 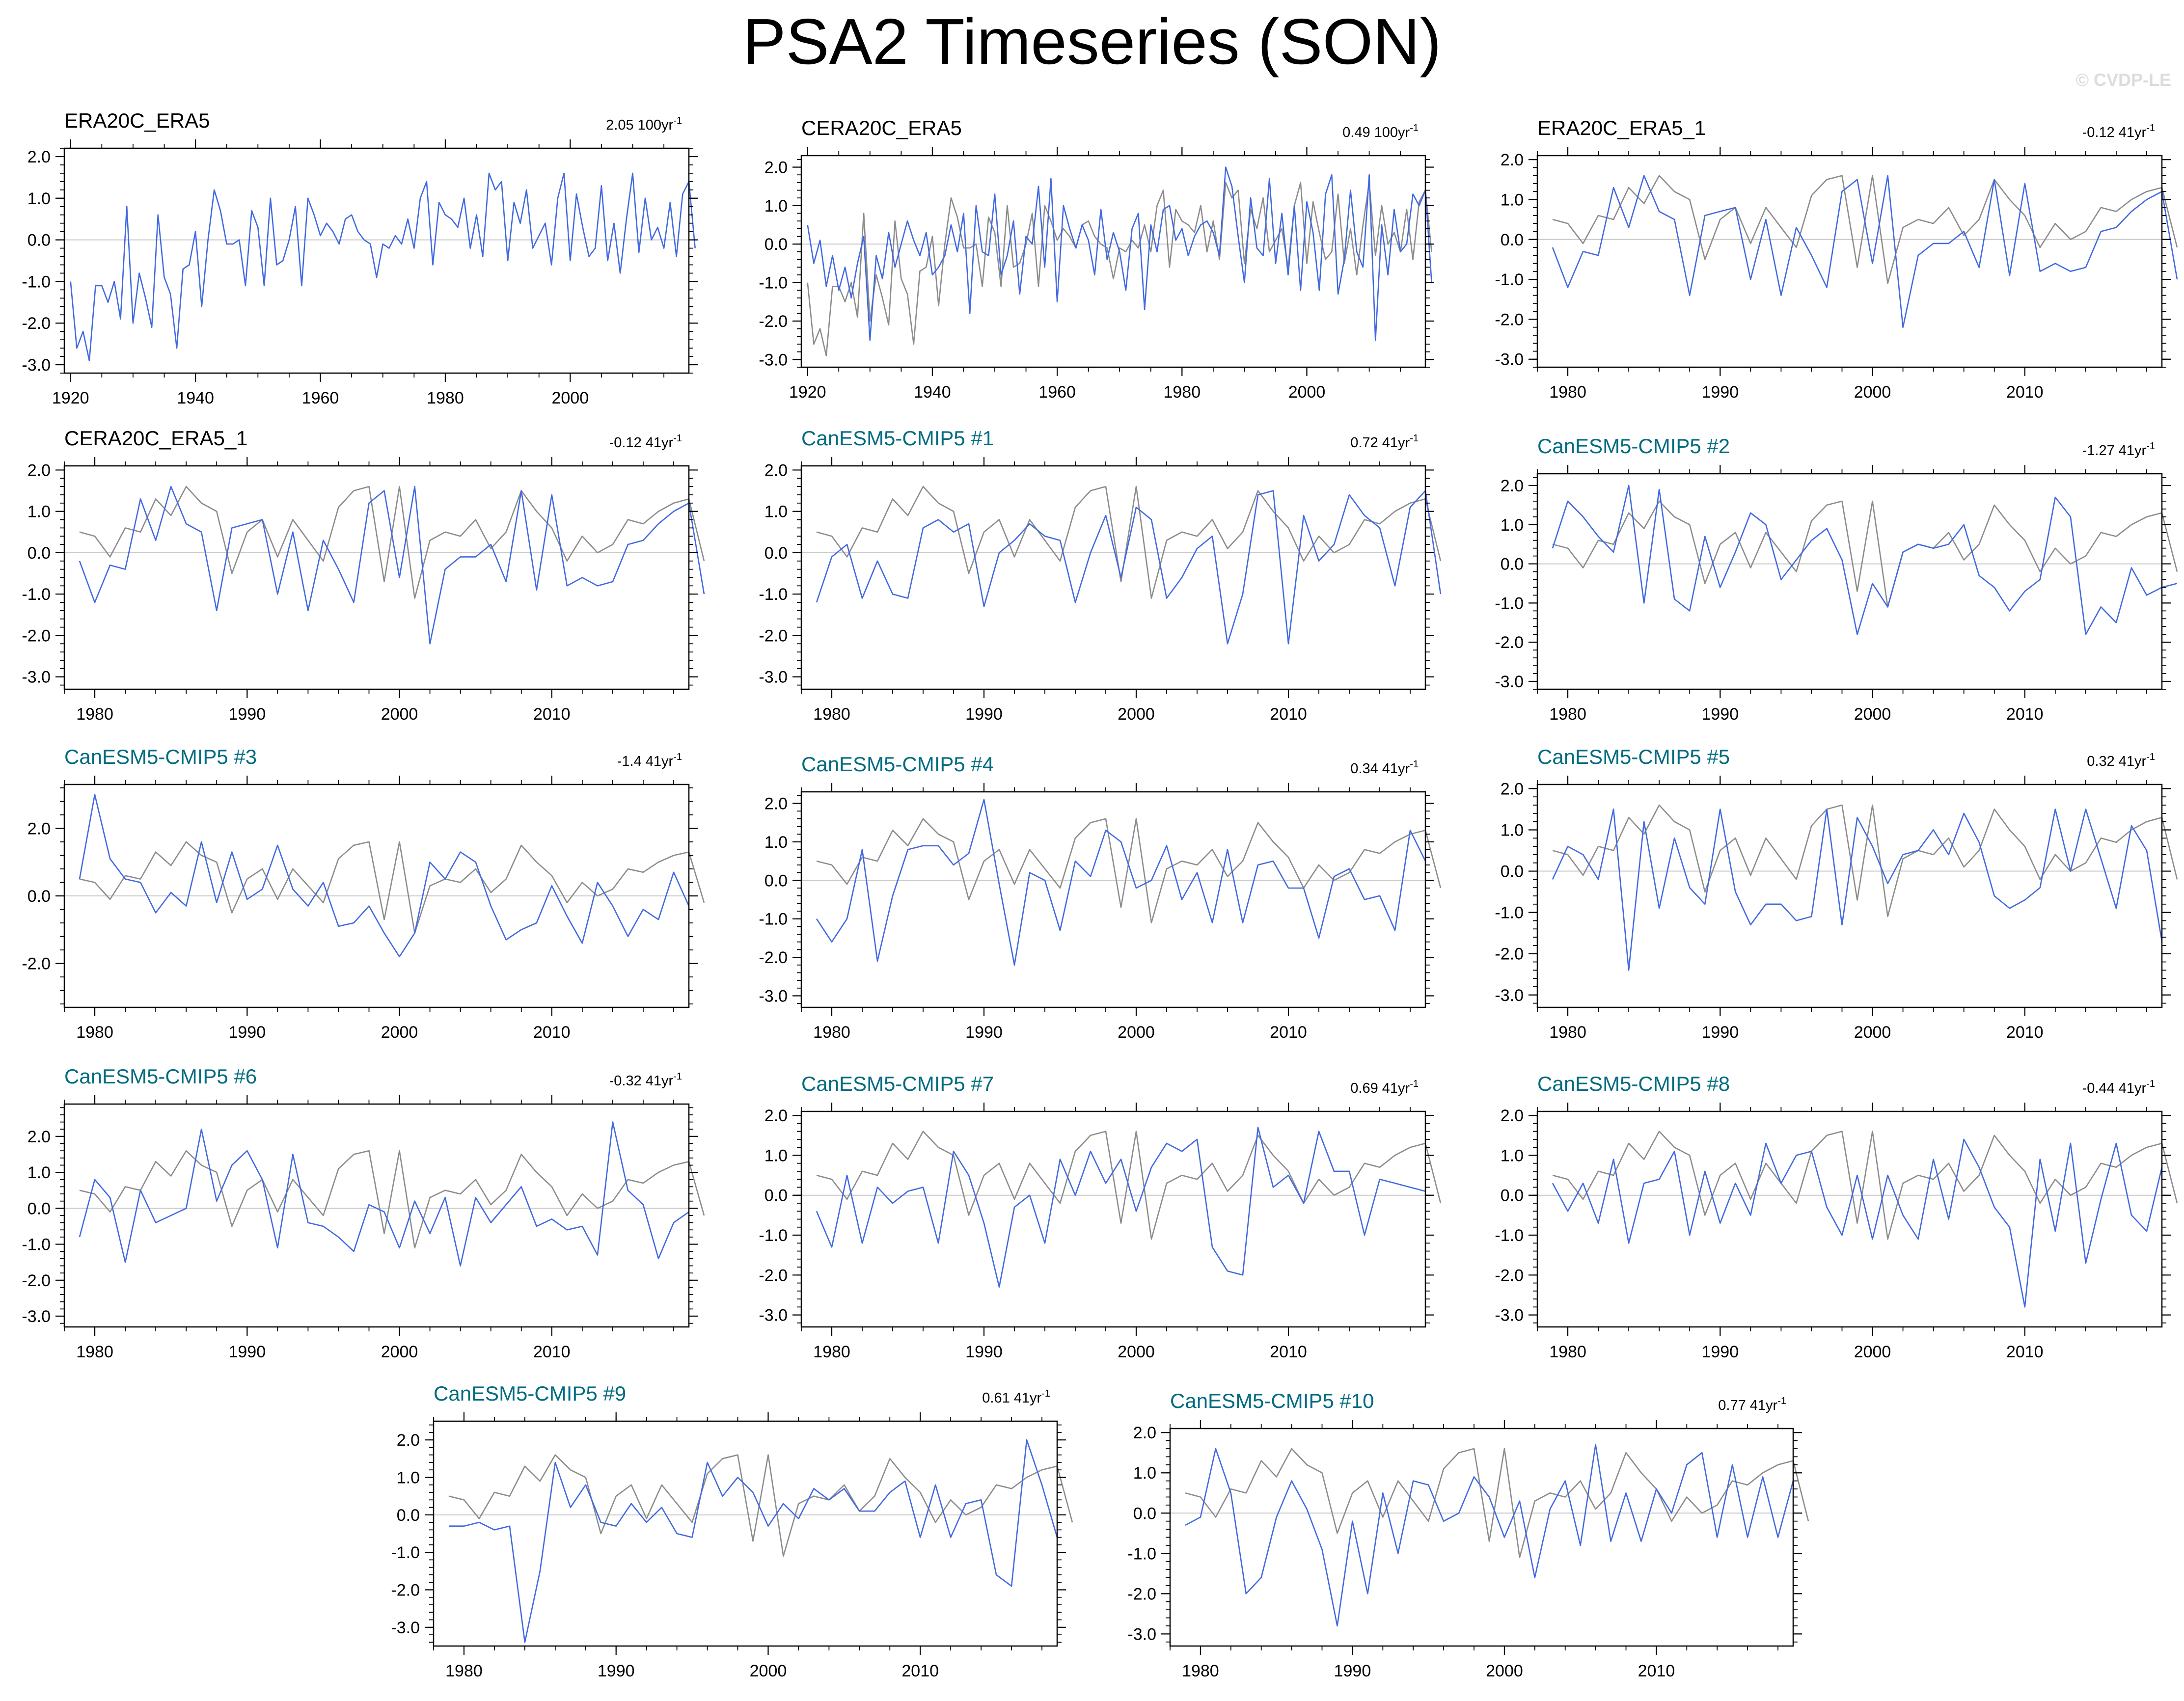 I want to click on panel-title: CanESM5-CMIP5 #7, so click(x=897, y=1084).